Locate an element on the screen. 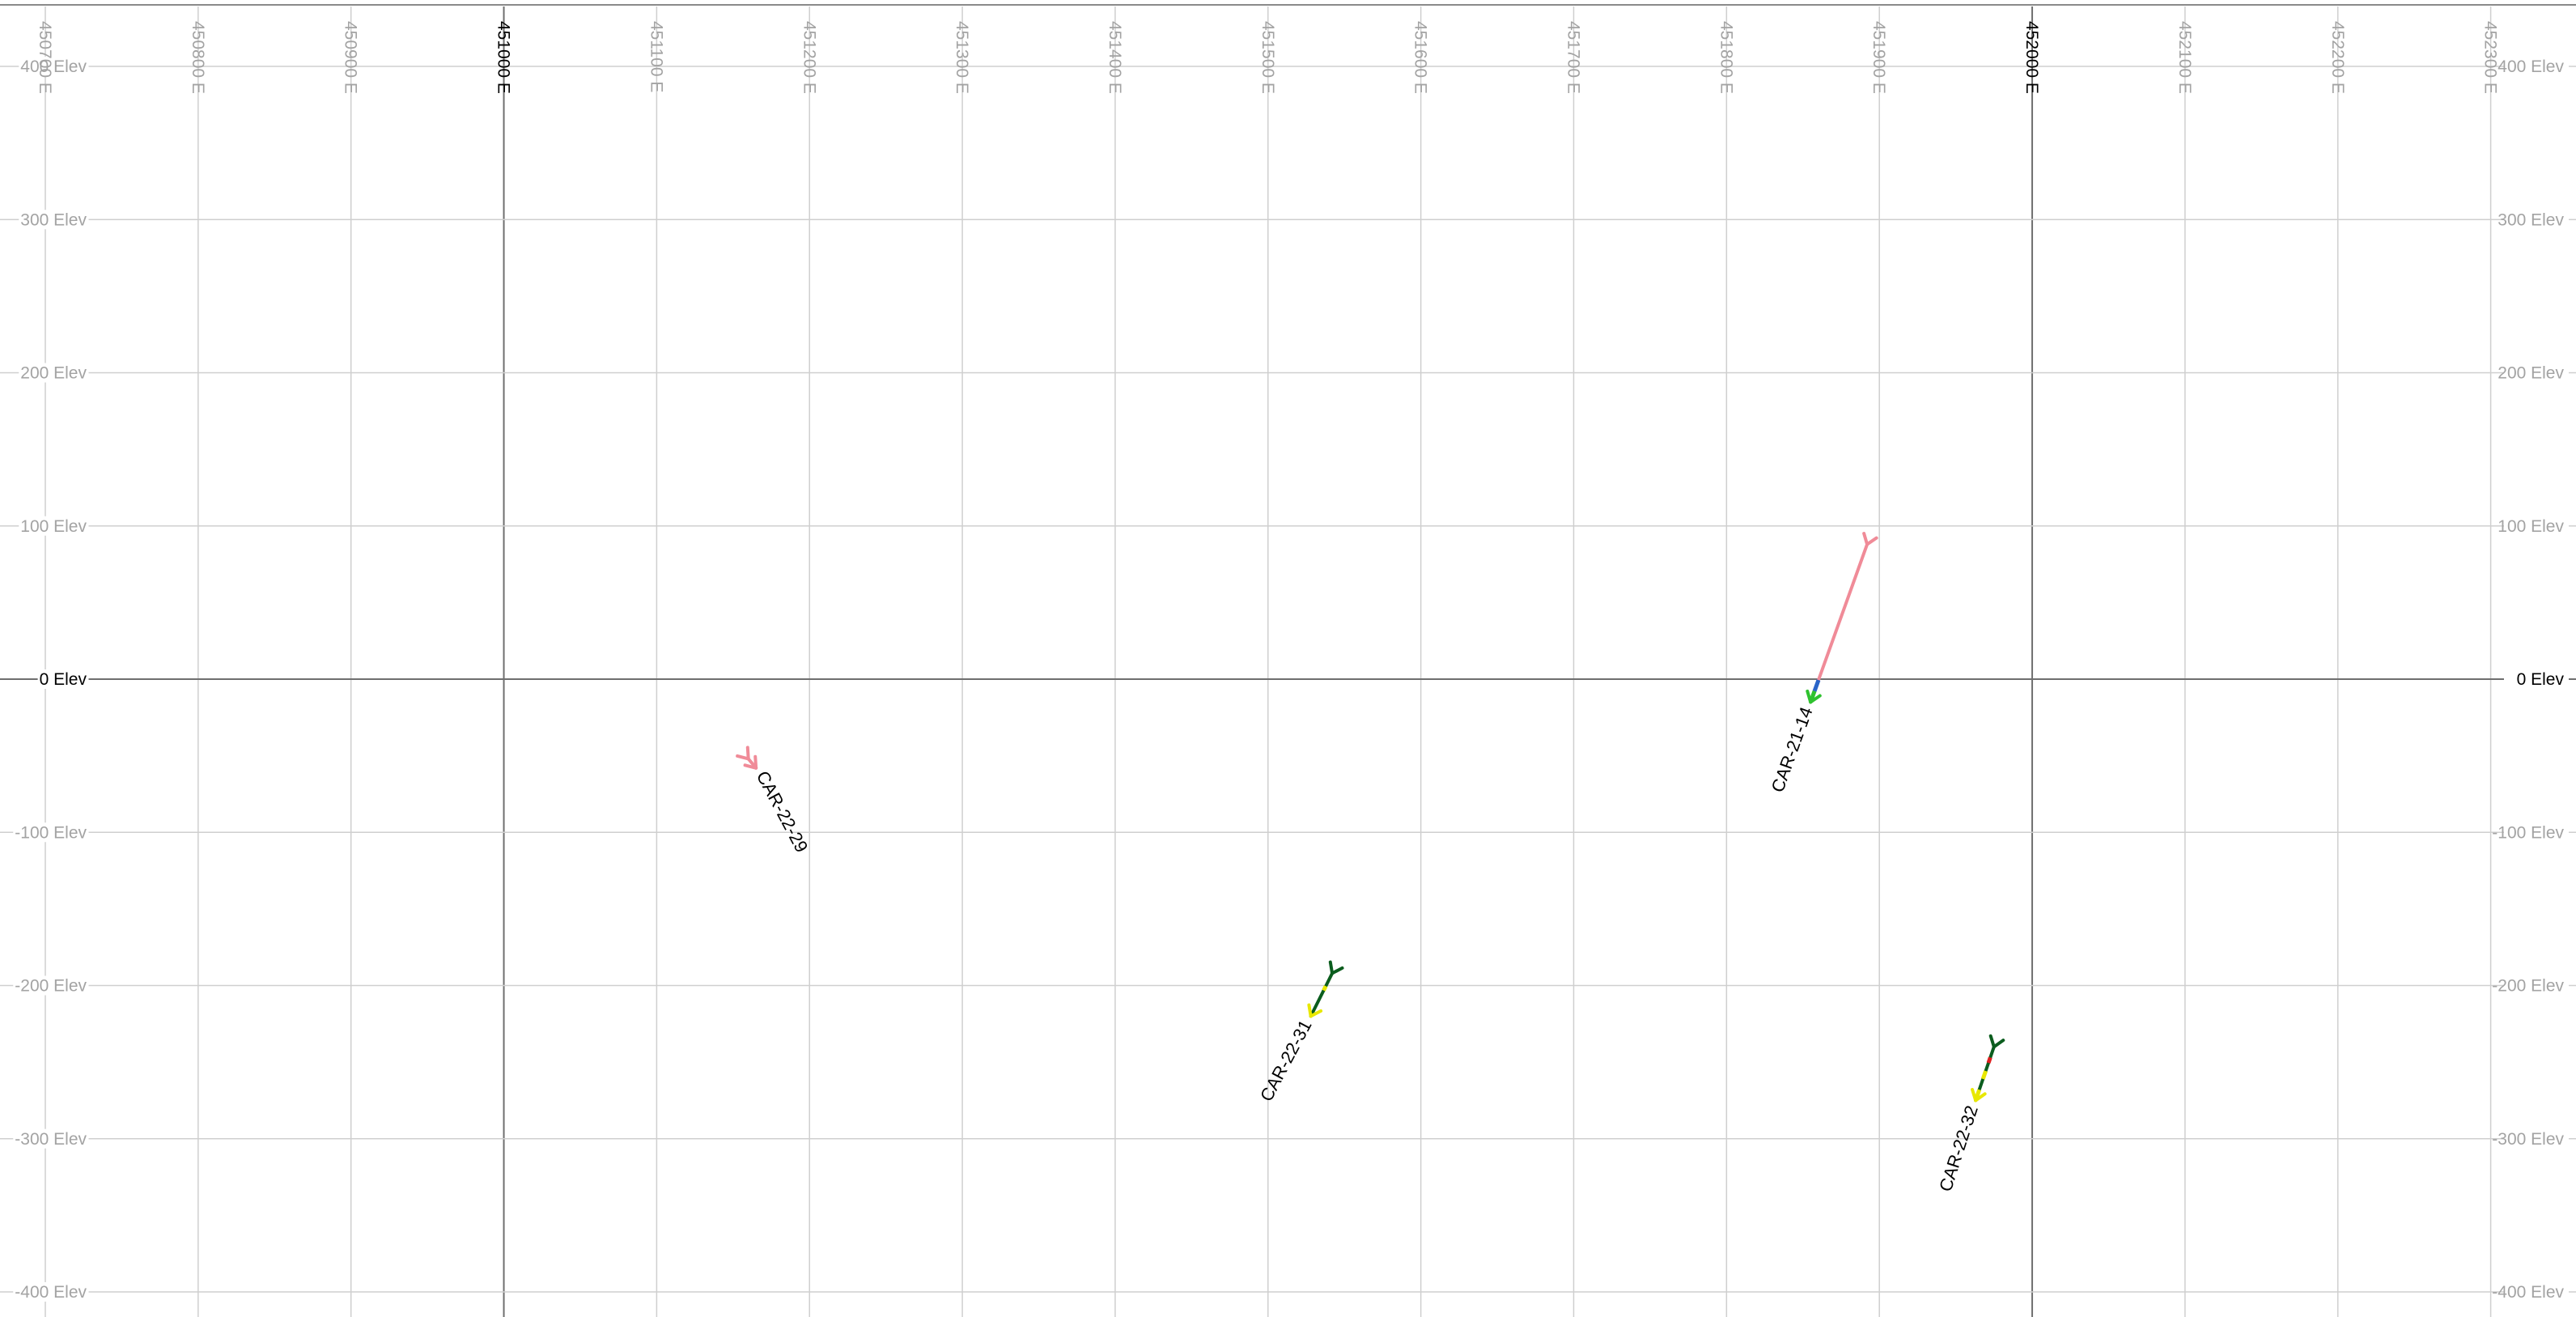 This screenshot has height=1317, width=2576. easting-label-451000: 451000 E is located at coordinates (503, 57).